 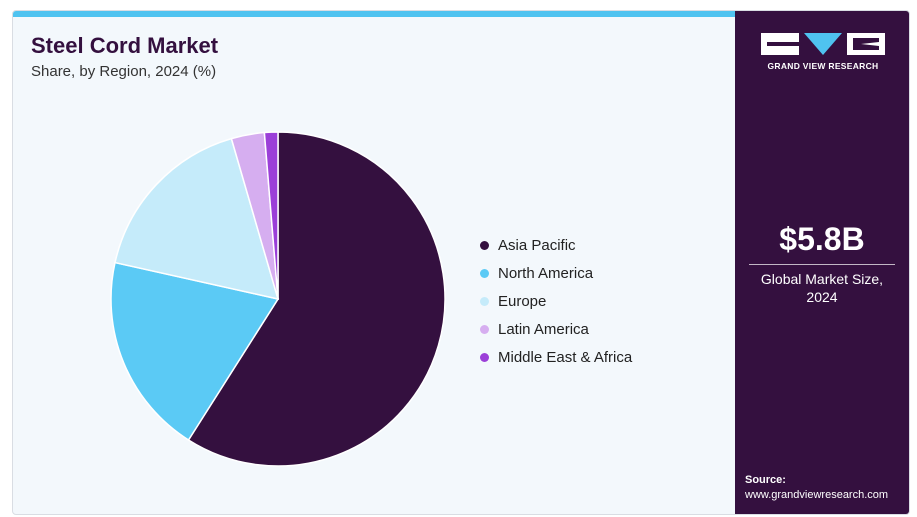 I want to click on legend-label: Middle East & Africa, so click(x=565, y=357).